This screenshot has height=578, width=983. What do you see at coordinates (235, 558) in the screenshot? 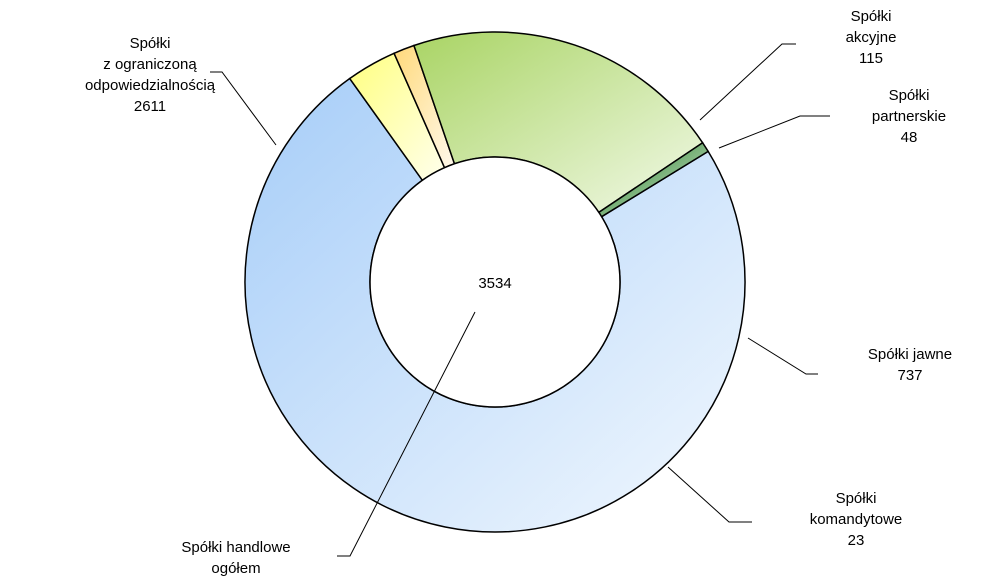
I see `label-center-callout: Spółki handlowe ogółem` at bounding box center [235, 558].